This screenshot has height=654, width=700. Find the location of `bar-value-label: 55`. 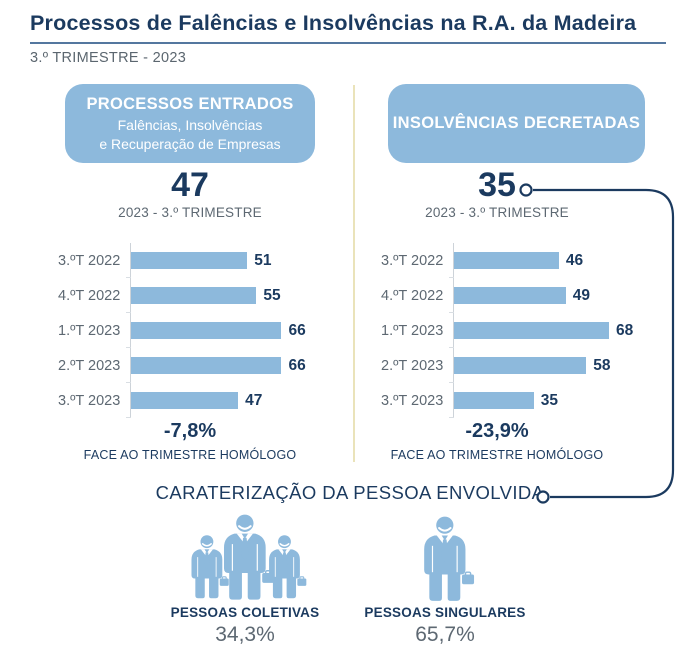

bar-value-label: 55 is located at coordinates (272, 295).